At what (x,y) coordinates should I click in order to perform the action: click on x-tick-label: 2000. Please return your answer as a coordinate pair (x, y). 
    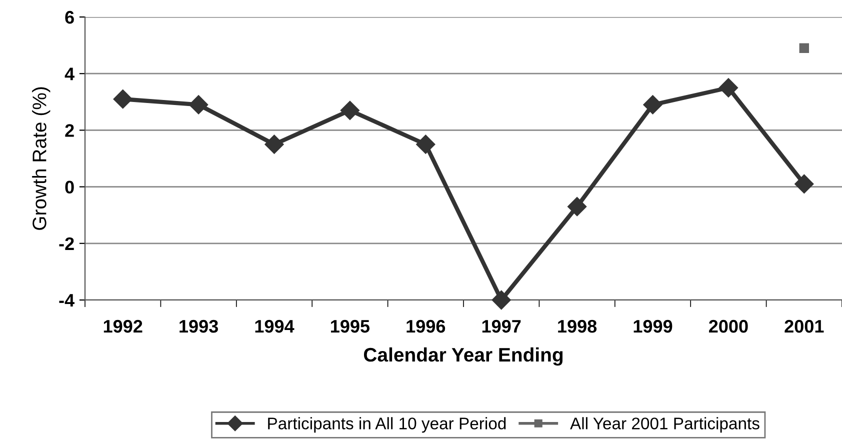
    Looking at the image, I should click on (728, 326).